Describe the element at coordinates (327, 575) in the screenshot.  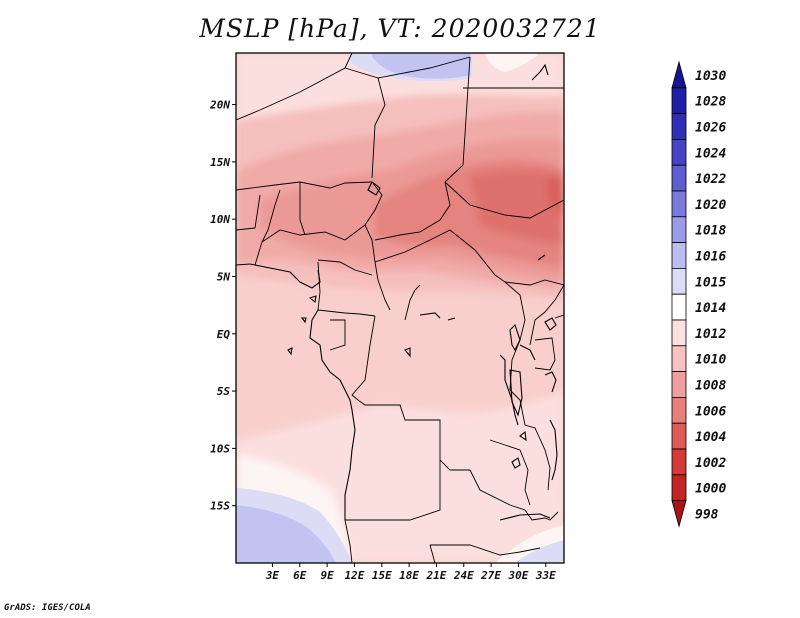
I see `lon-tick-label: 9E` at that location.